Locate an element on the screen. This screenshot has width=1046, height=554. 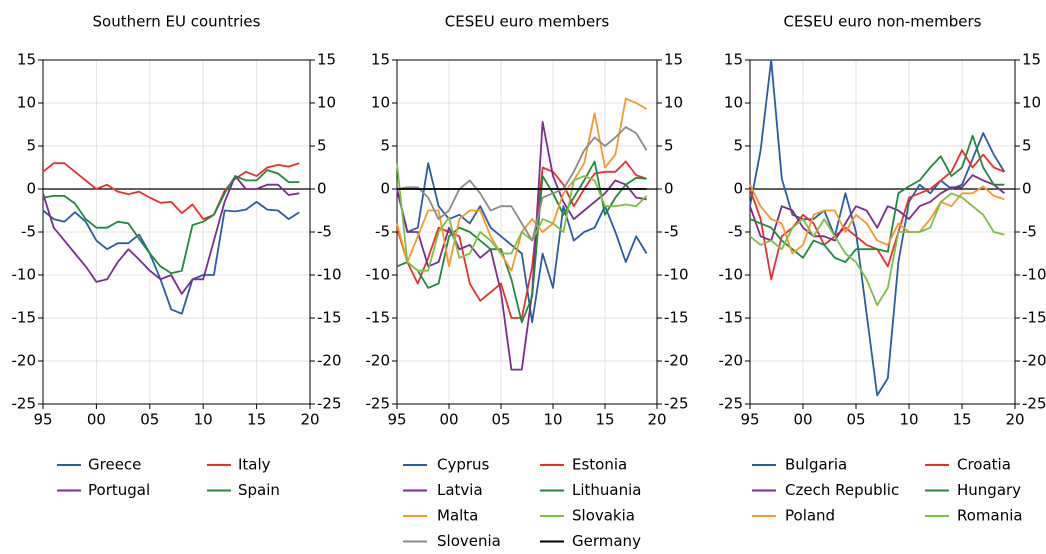
panel-title: CESEU euro members is located at coordinates (527, 22).